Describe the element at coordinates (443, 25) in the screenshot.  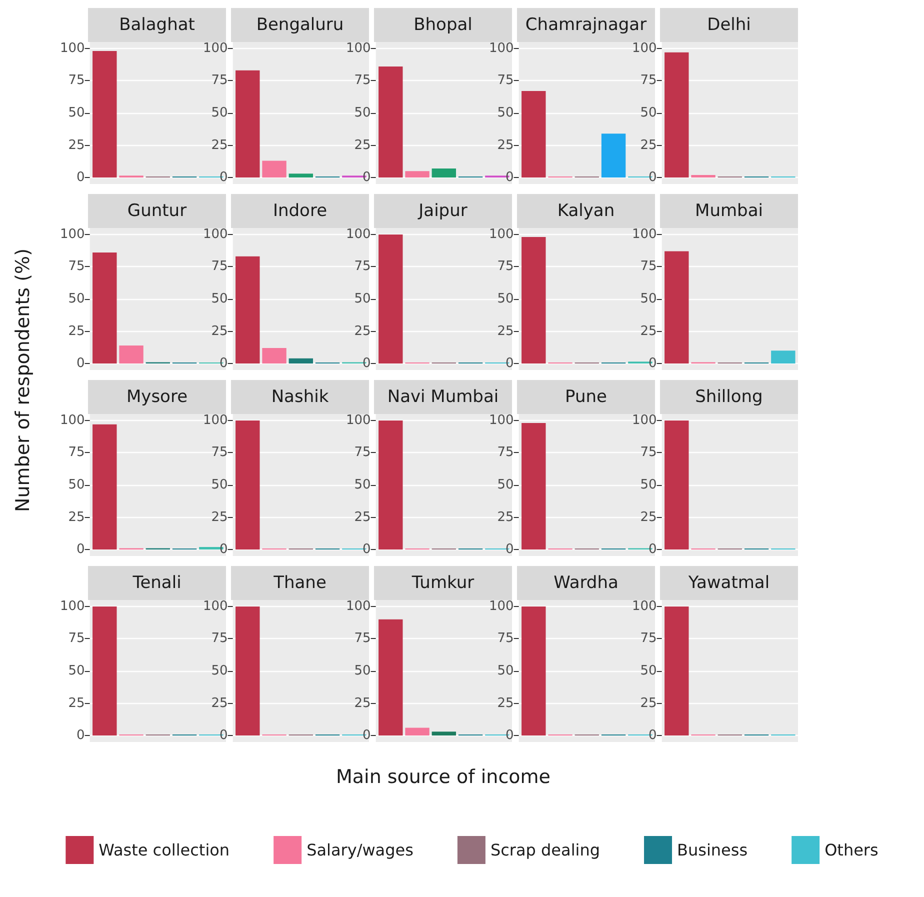
I see `chart-title: Bhopal` at that location.